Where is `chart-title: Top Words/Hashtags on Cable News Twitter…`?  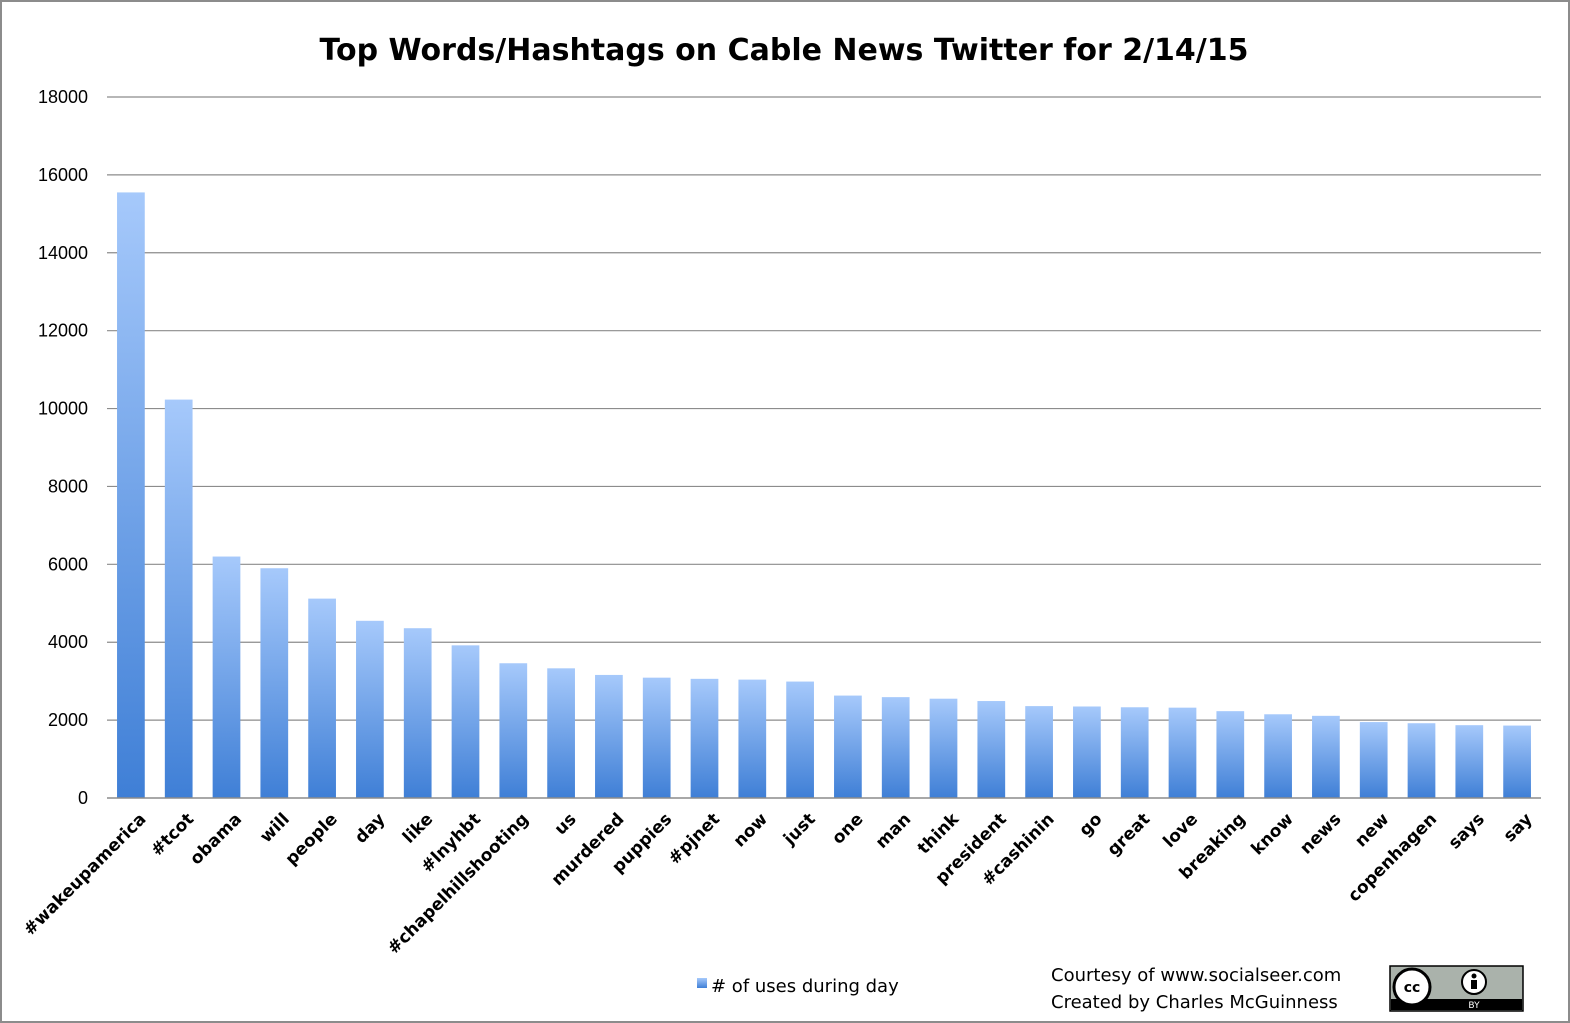
chart-title: Top Words/Hashtags on Cable News Twitter… is located at coordinates (784, 50).